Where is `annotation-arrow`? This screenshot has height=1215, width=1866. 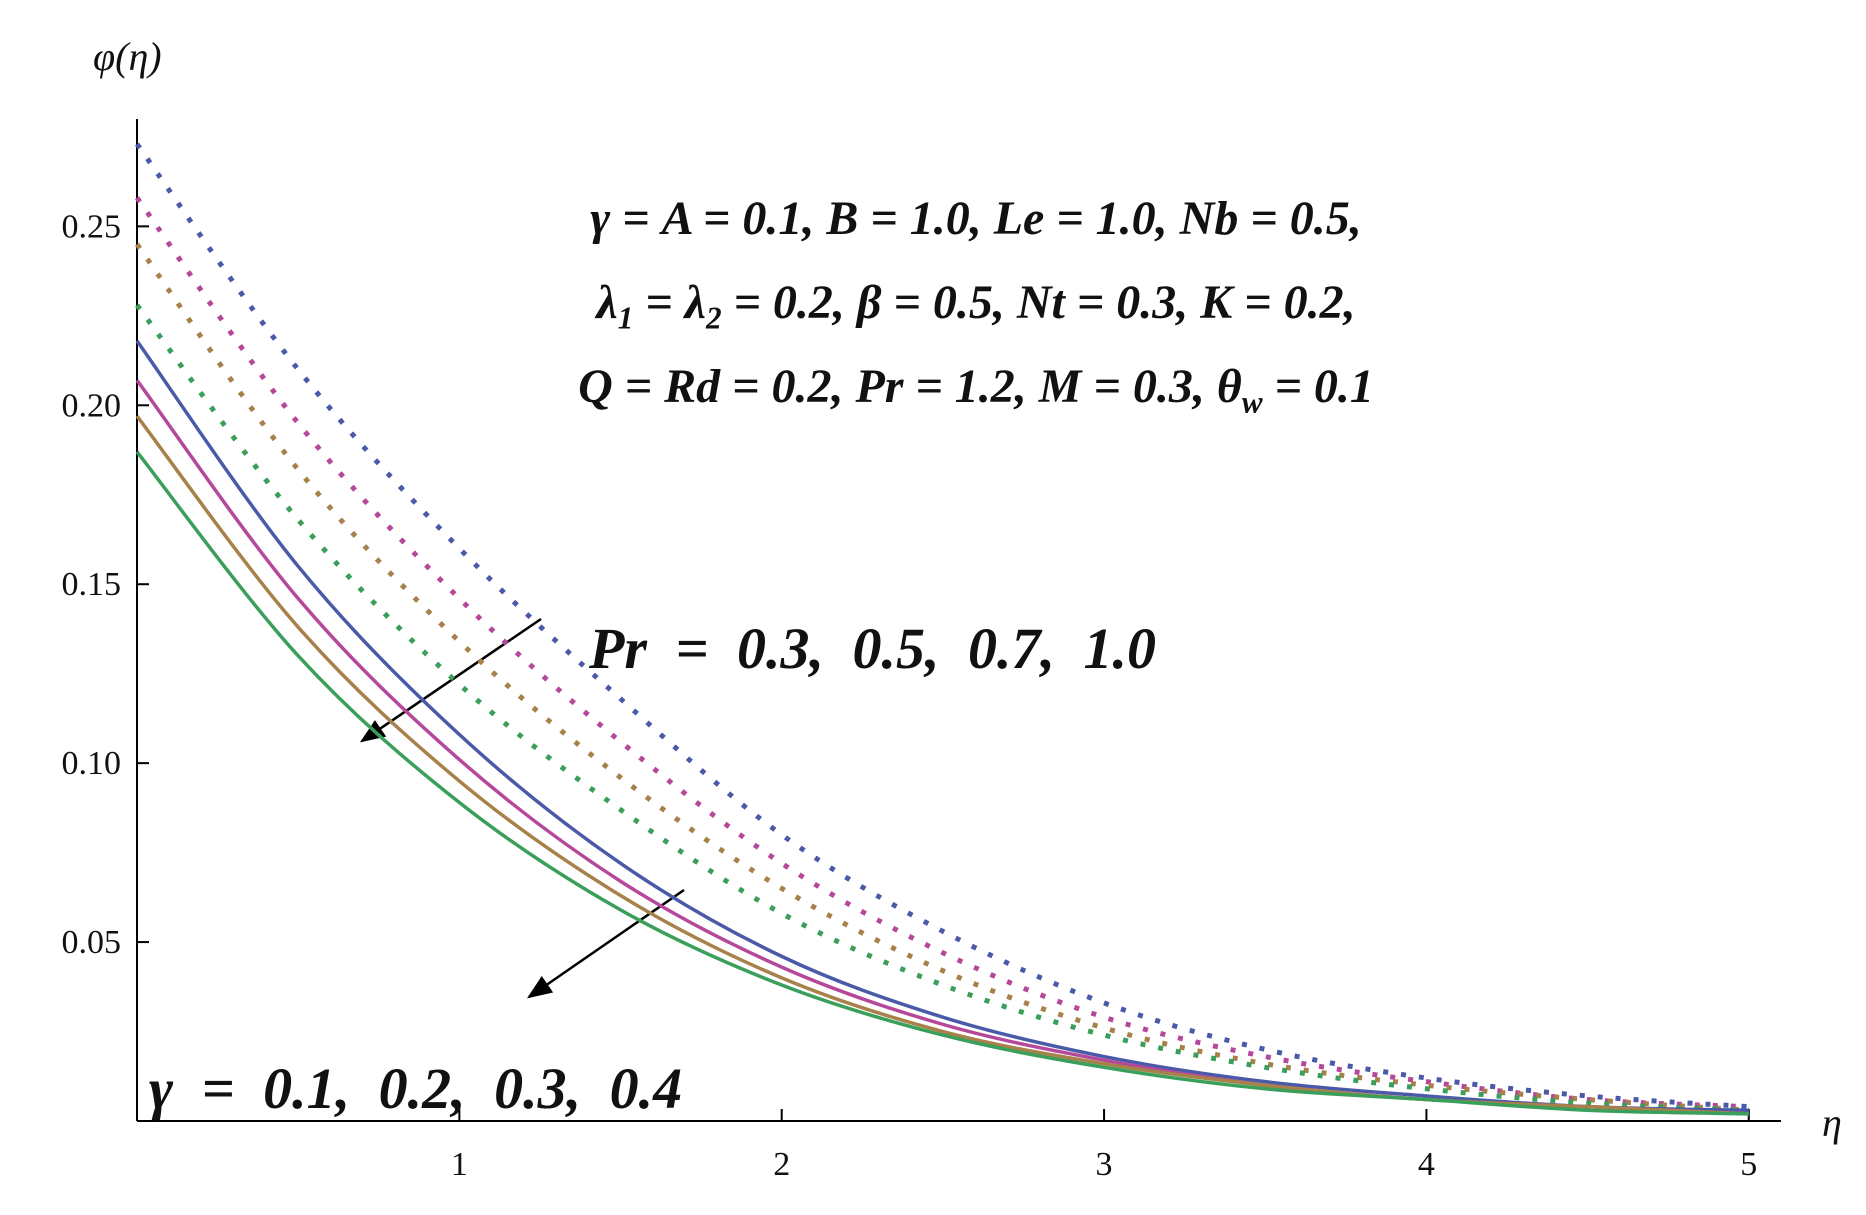
annotation-arrow is located at coordinates (605, 943).